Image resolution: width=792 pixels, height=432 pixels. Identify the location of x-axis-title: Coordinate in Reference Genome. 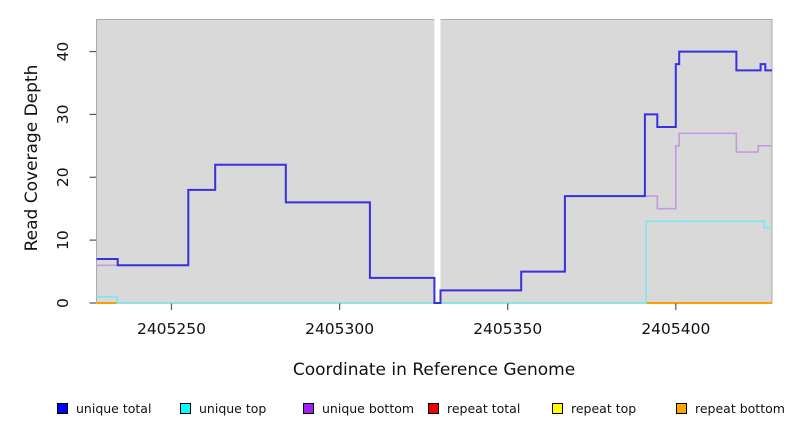
(434, 370).